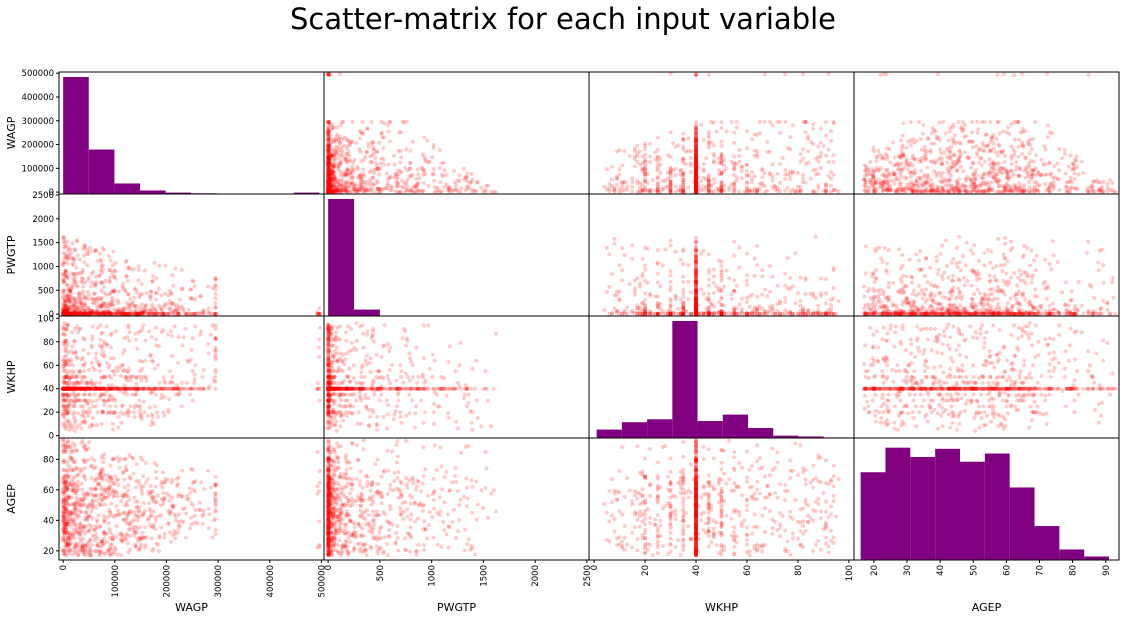  Describe the element at coordinates (341, 257) in the screenshot. I see `hist-bar` at that location.